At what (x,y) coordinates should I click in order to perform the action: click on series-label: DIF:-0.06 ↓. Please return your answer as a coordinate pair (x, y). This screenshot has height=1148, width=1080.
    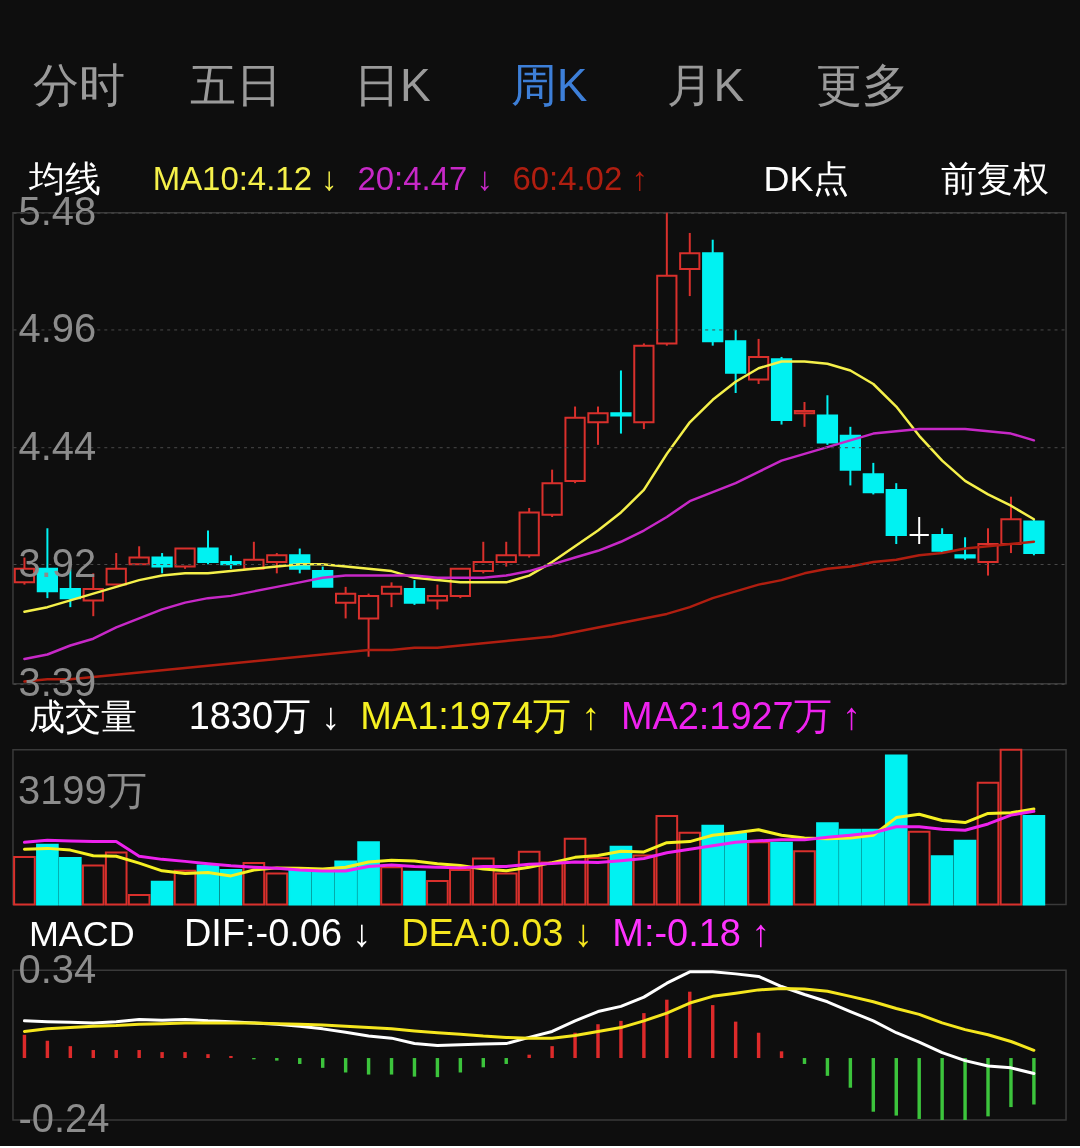
    Looking at the image, I should click on (277, 933).